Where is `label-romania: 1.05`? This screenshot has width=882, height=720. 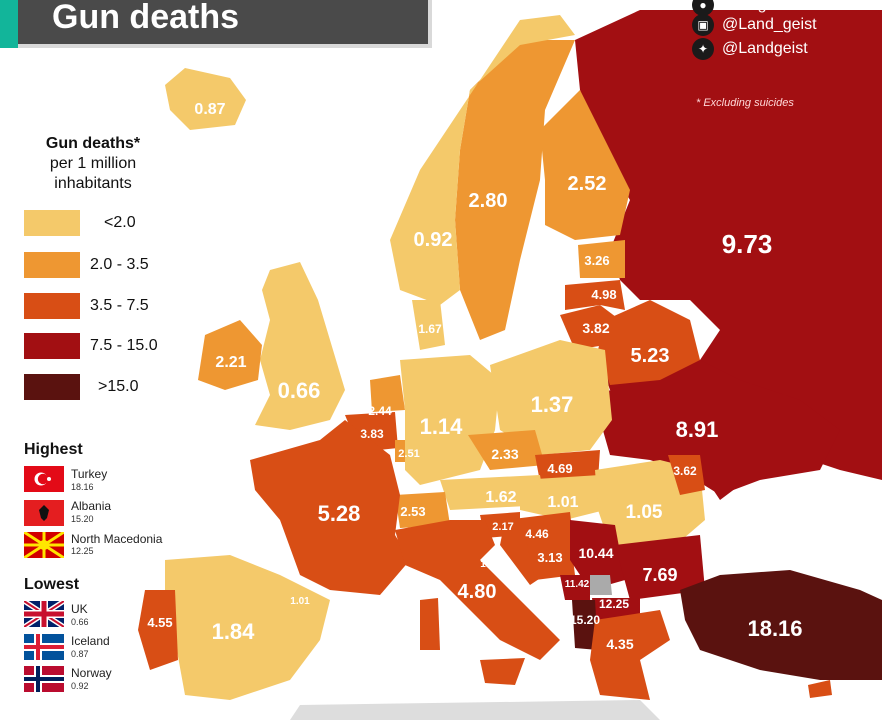 label-romania: 1.05 is located at coordinates (644, 512).